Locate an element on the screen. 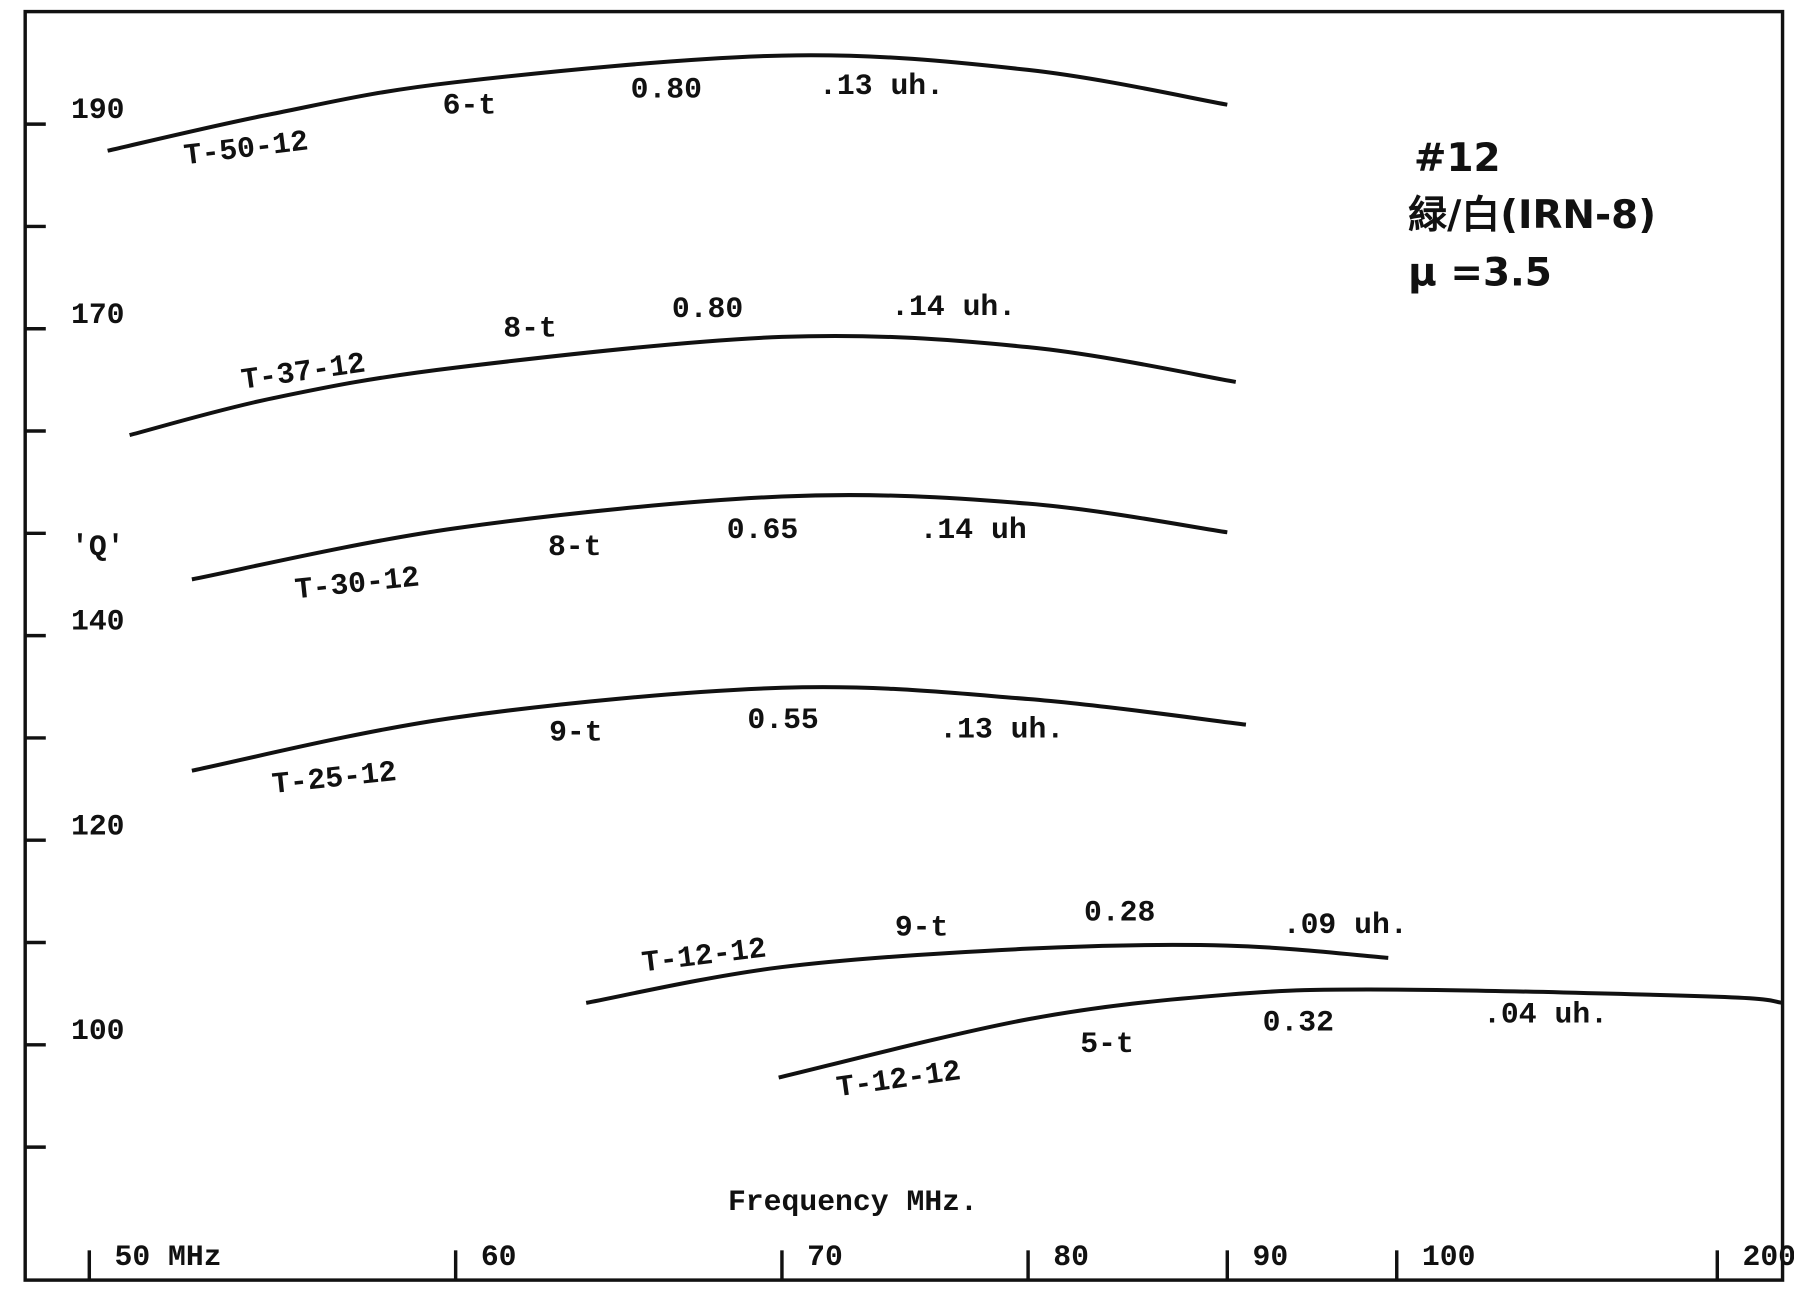  ratio-label: 0.32 is located at coordinates (1298, 1022).